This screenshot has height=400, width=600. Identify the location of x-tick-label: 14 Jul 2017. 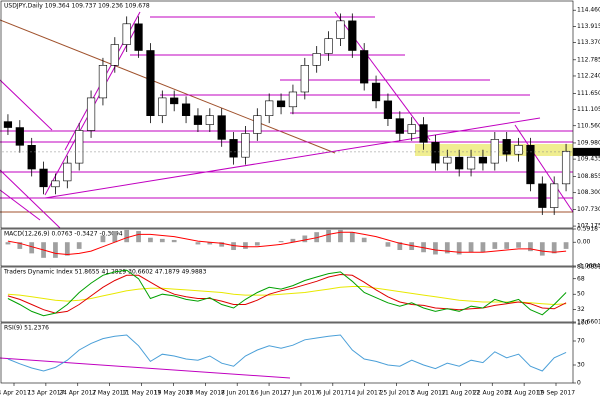
(365, 393).